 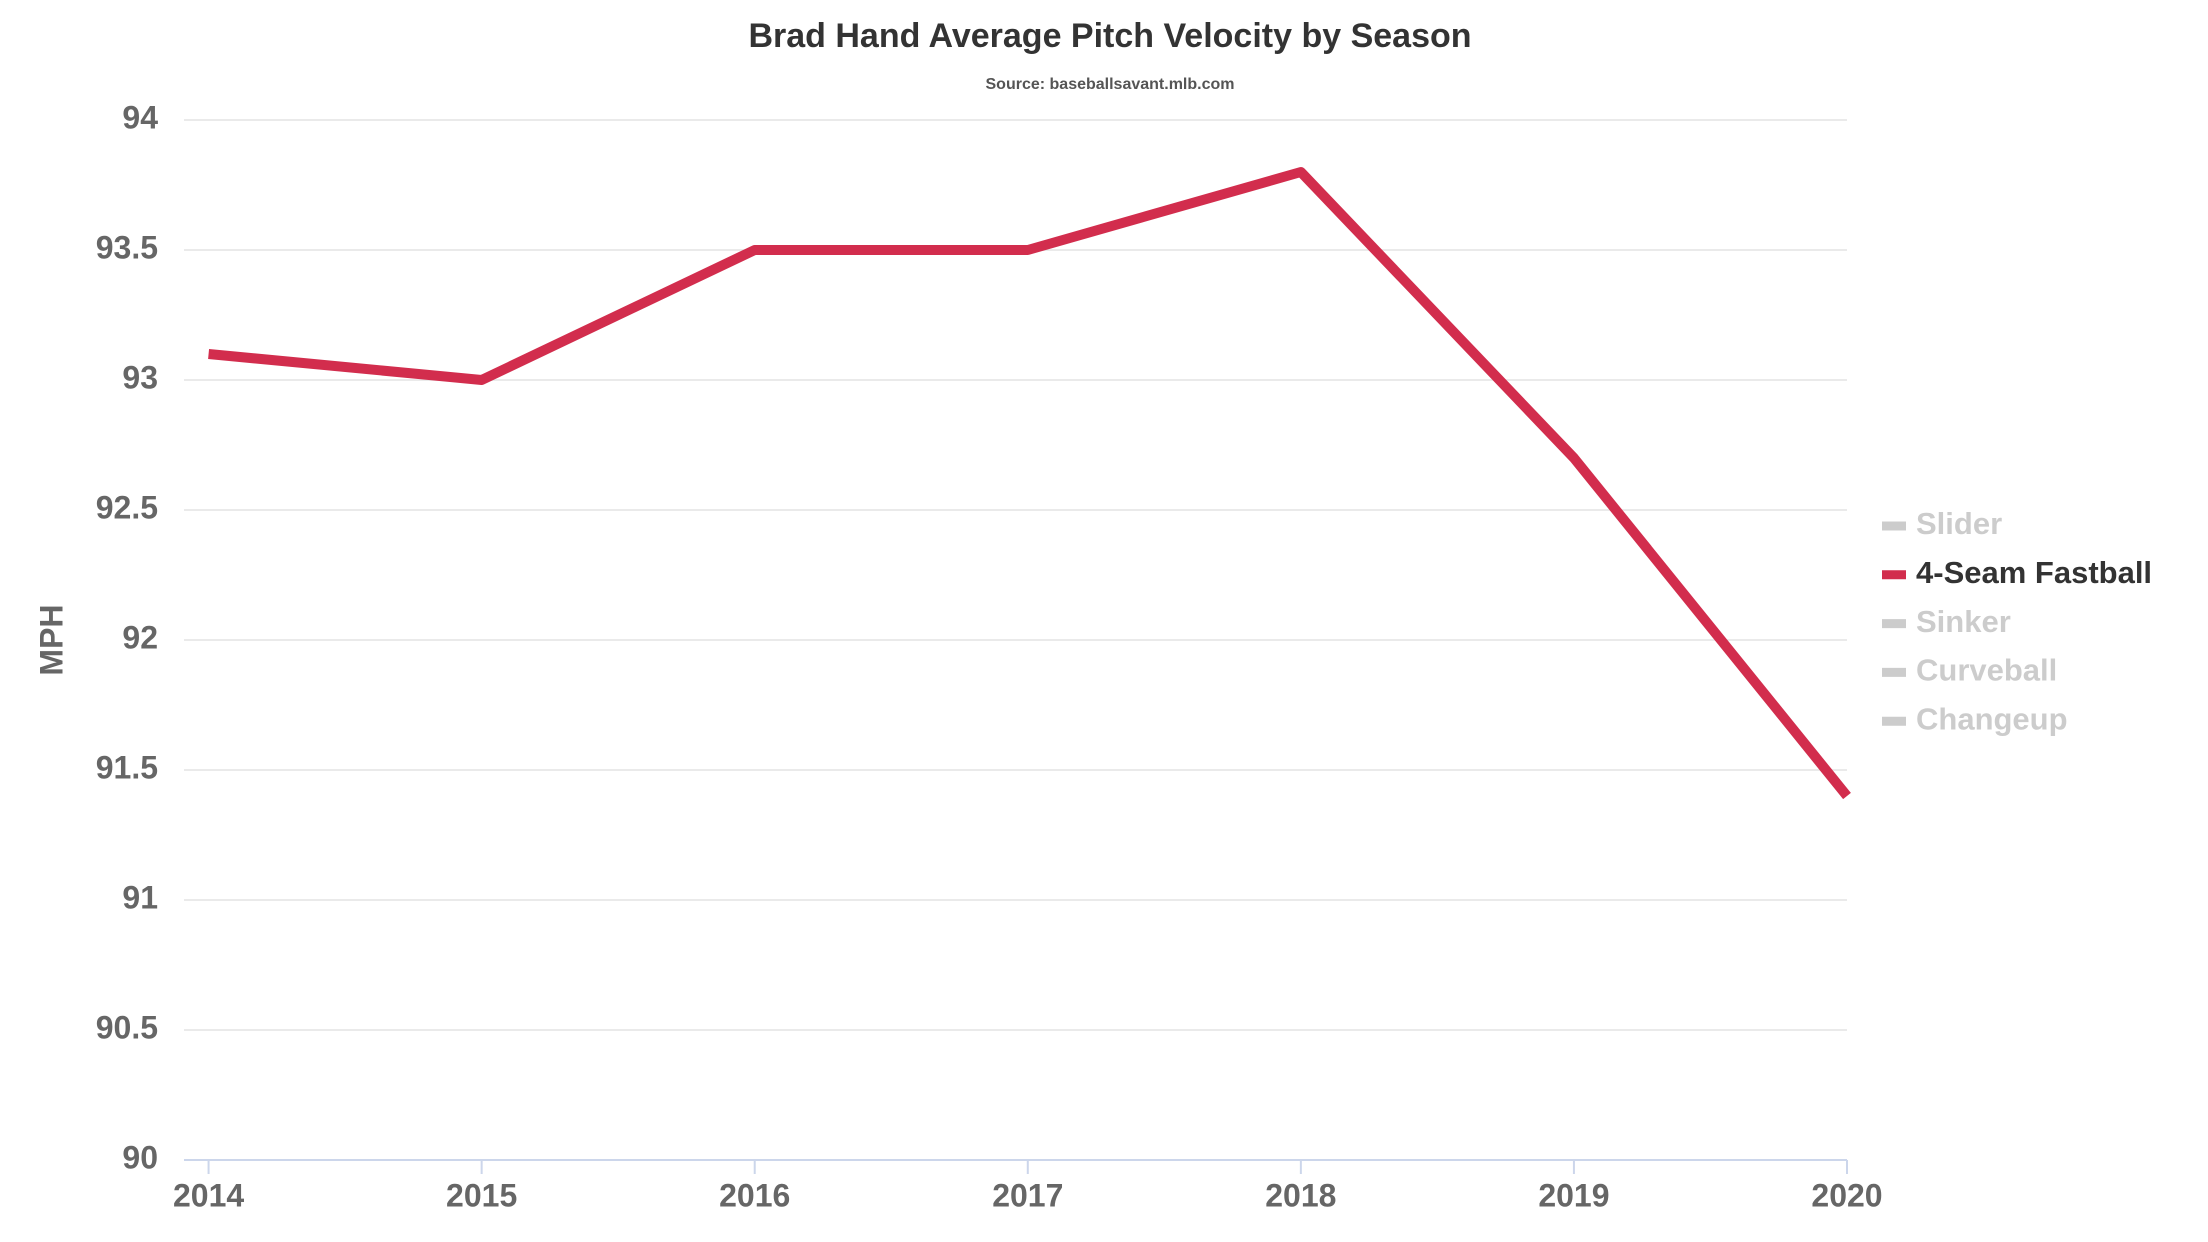 What do you see at coordinates (127, 1027) in the screenshot?
I see `y-tick-label: 90.5` at bounding box center [127, 1027].